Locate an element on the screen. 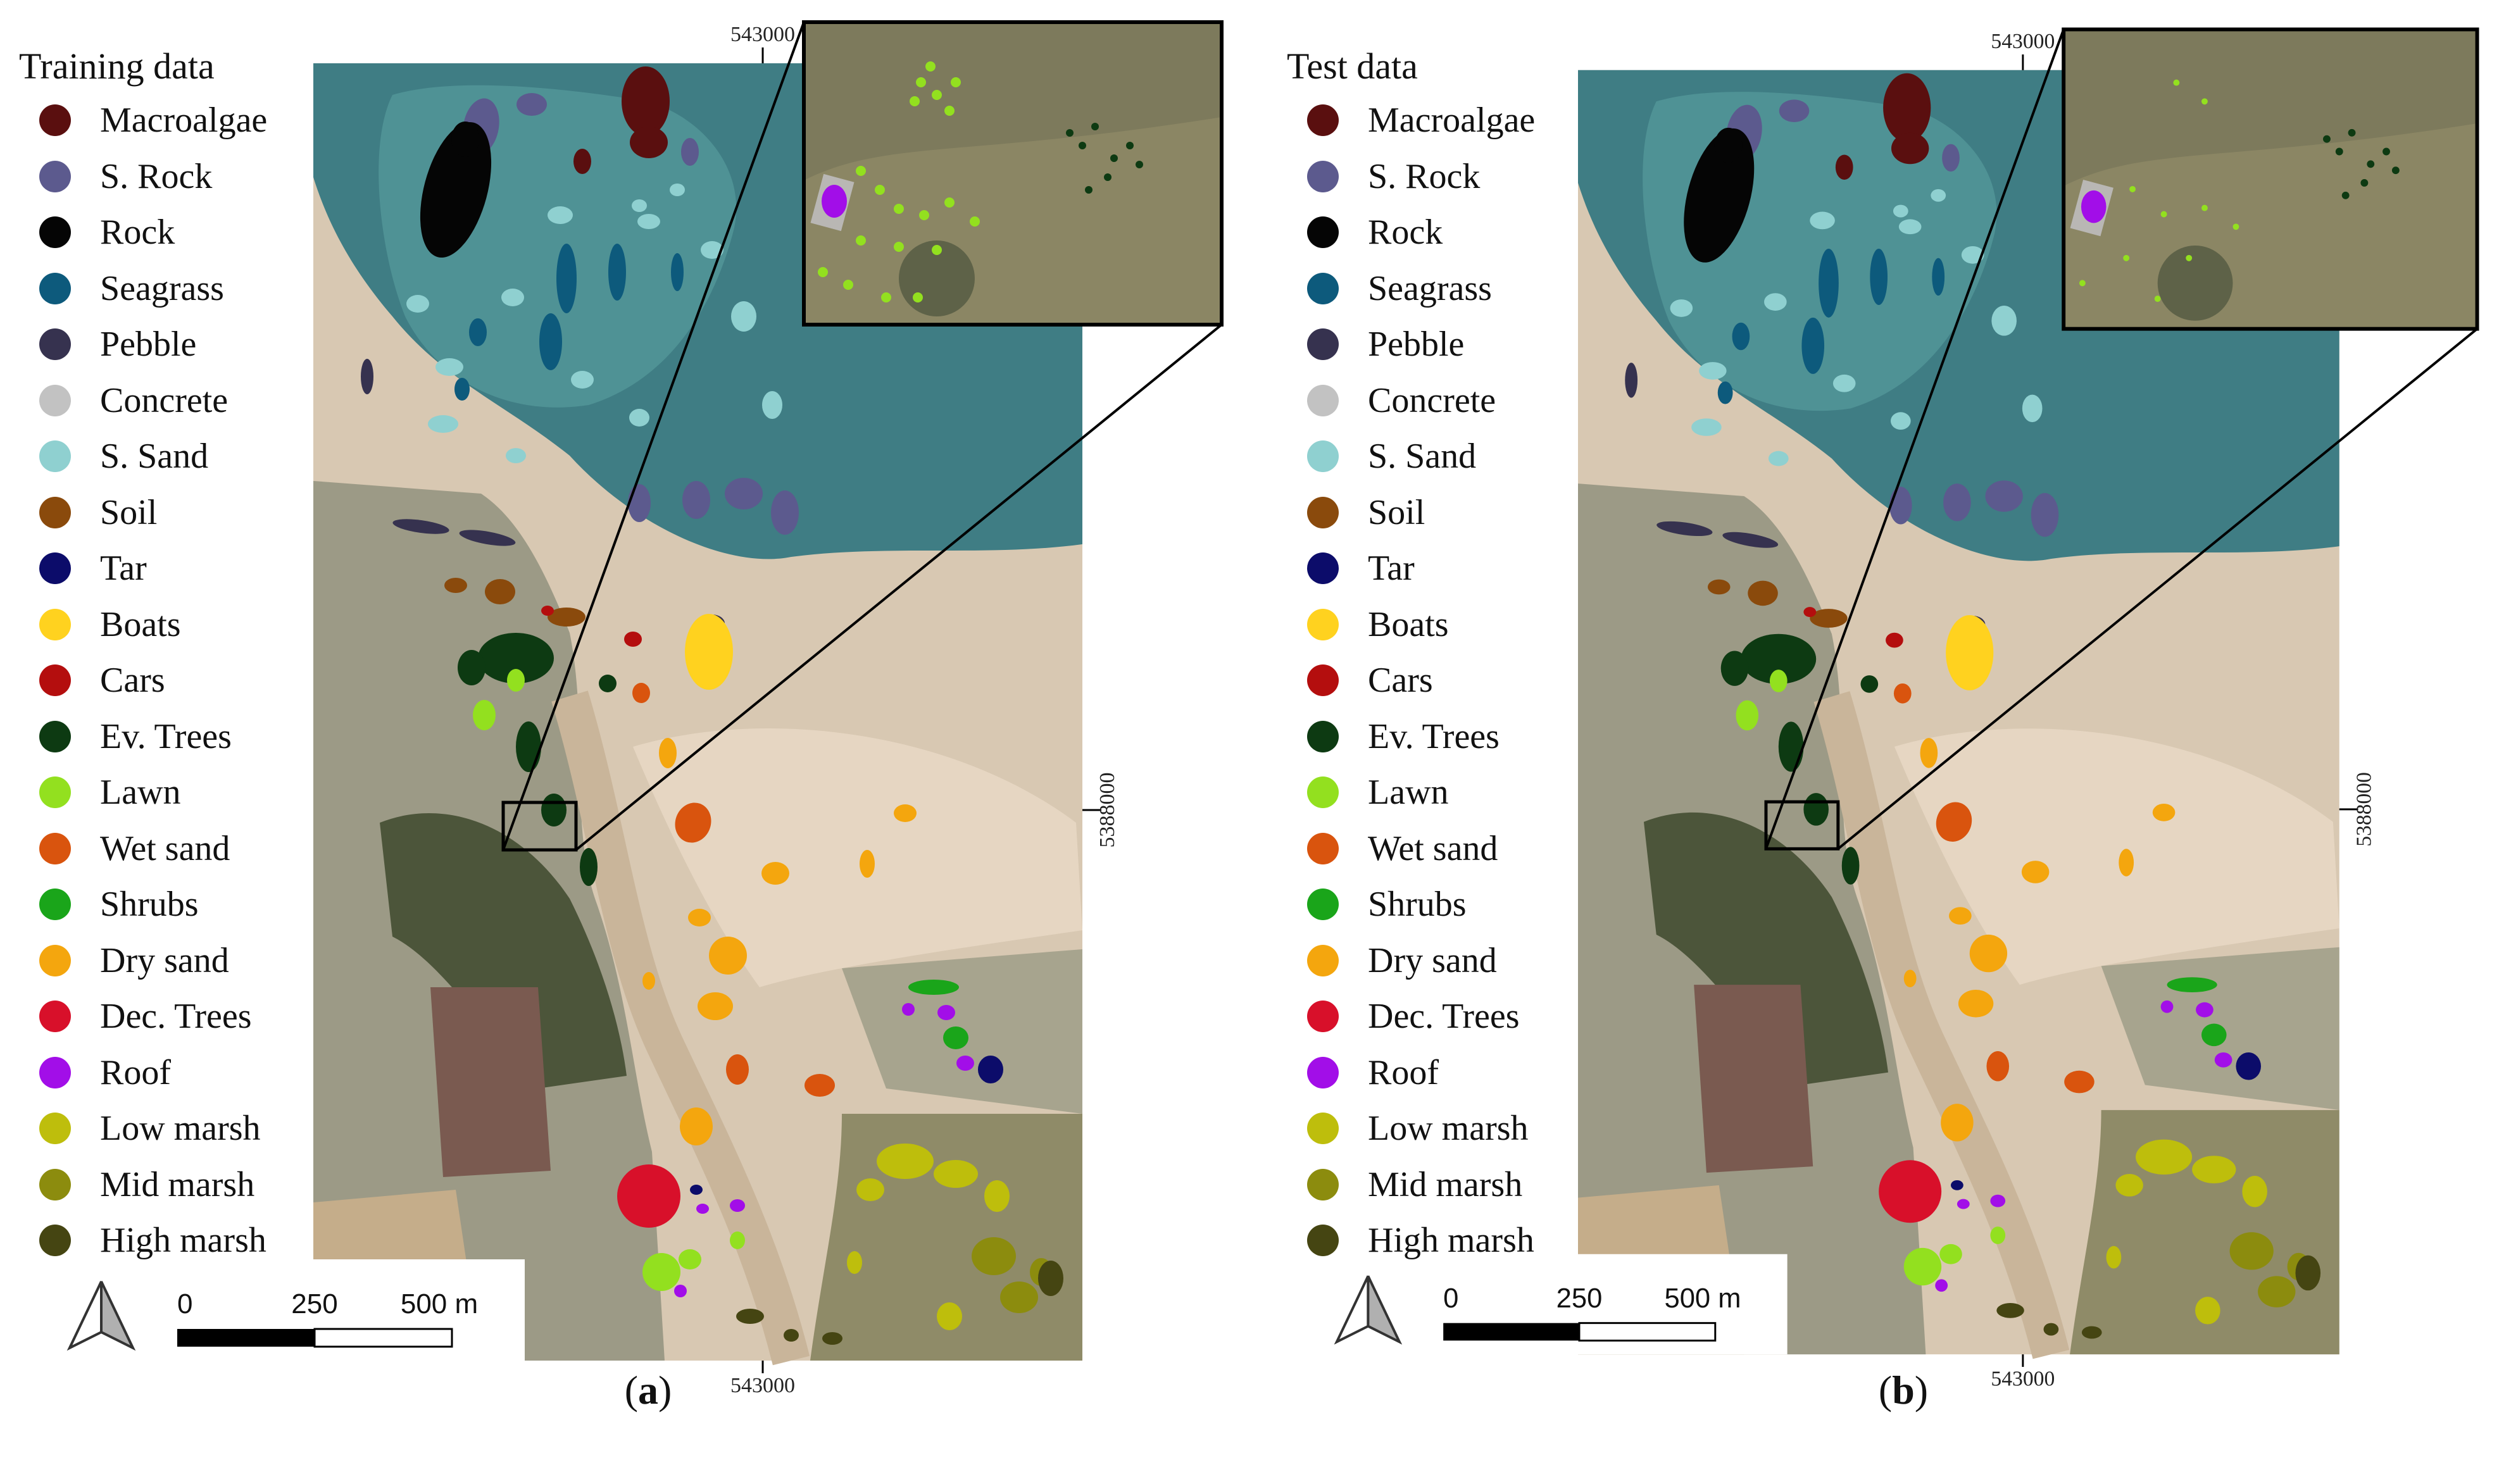 The image size is (2511, 1484). caption-letter: b is located at coordinates (1903, 1390).